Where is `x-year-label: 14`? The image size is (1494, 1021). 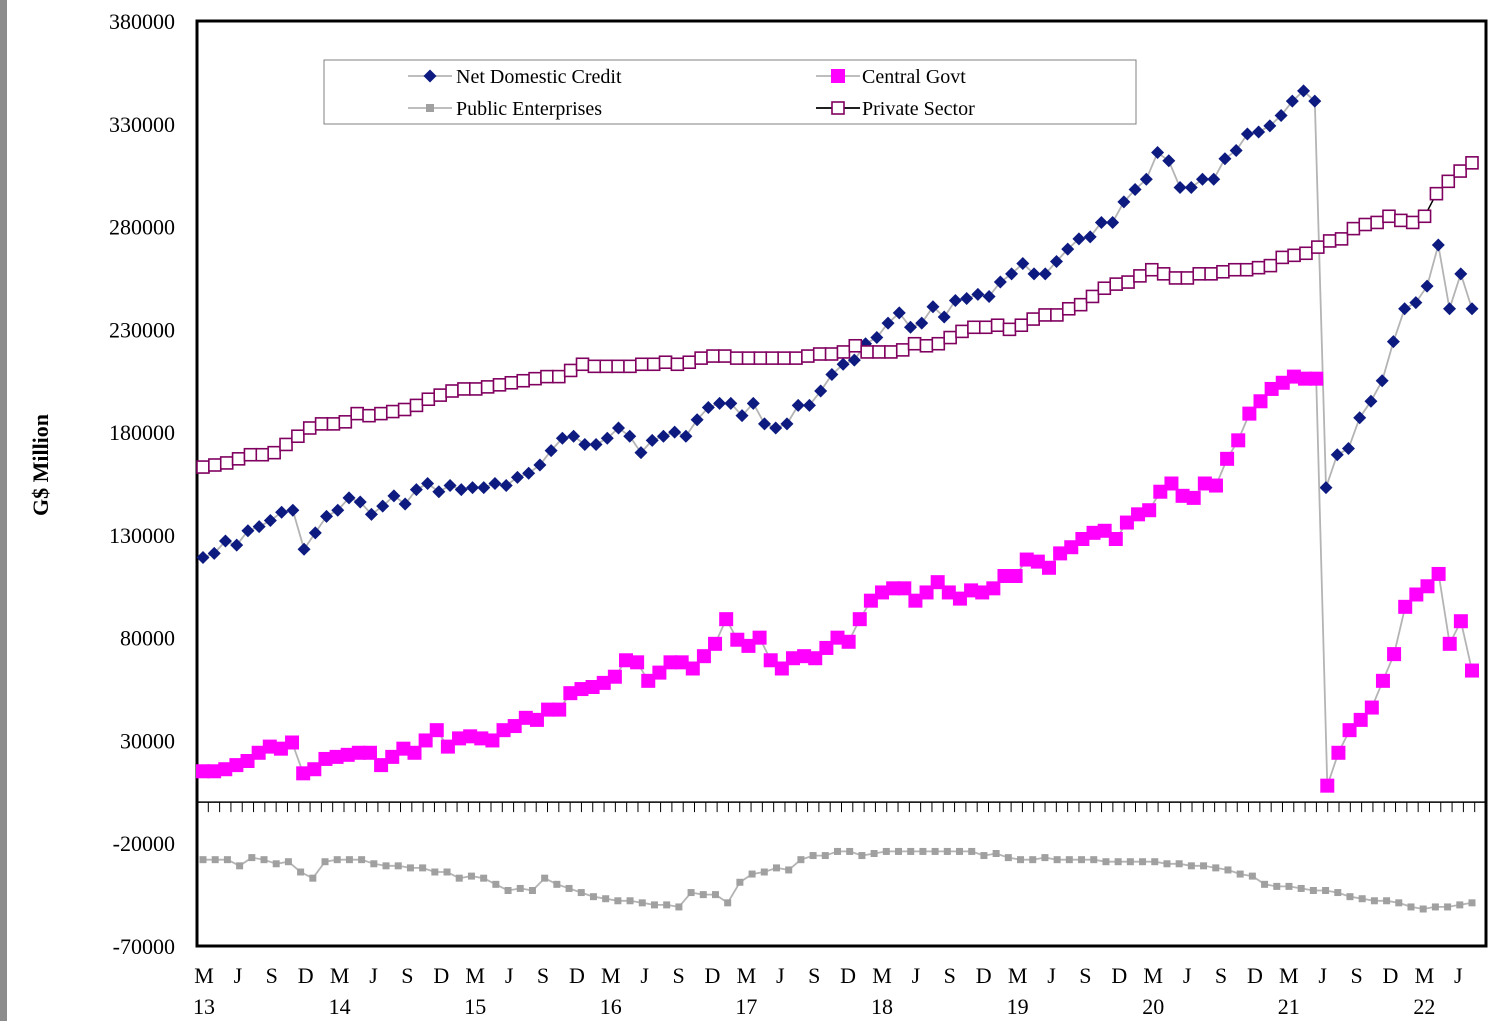 x-year-label: 14 is located at coordinates (340, 1006).